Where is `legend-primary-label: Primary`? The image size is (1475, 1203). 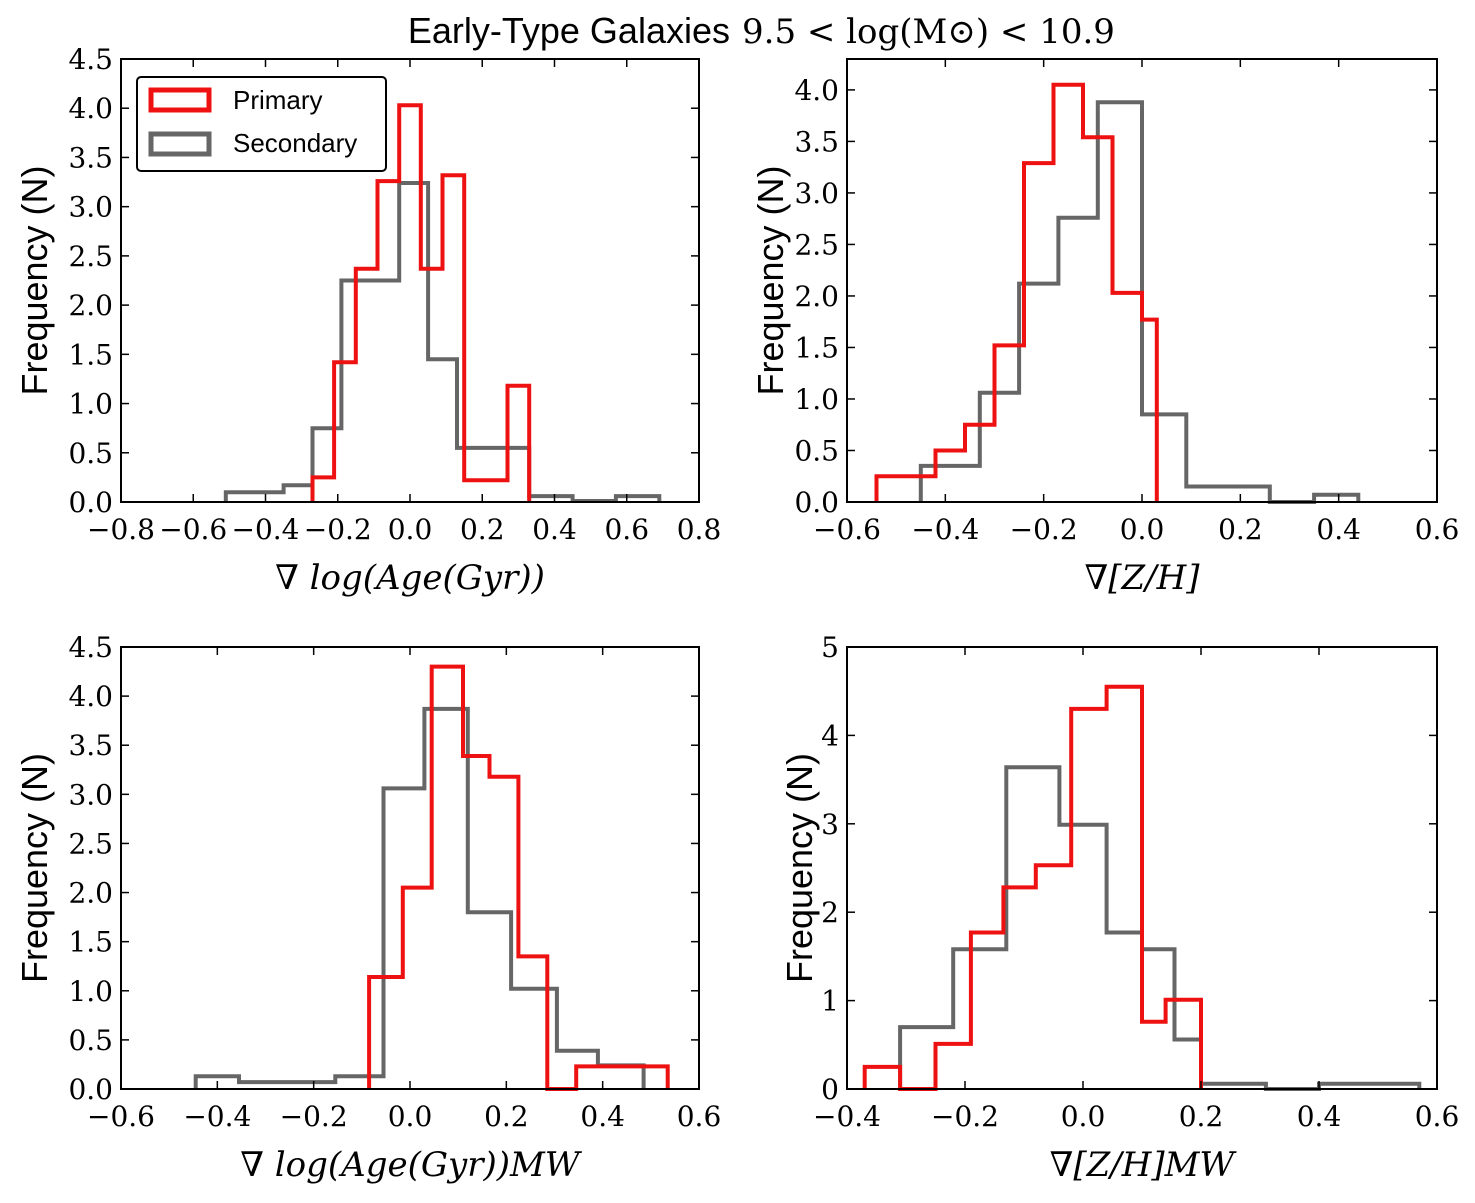
legend-primary-label: Primary is located at coordinates (278, 100).